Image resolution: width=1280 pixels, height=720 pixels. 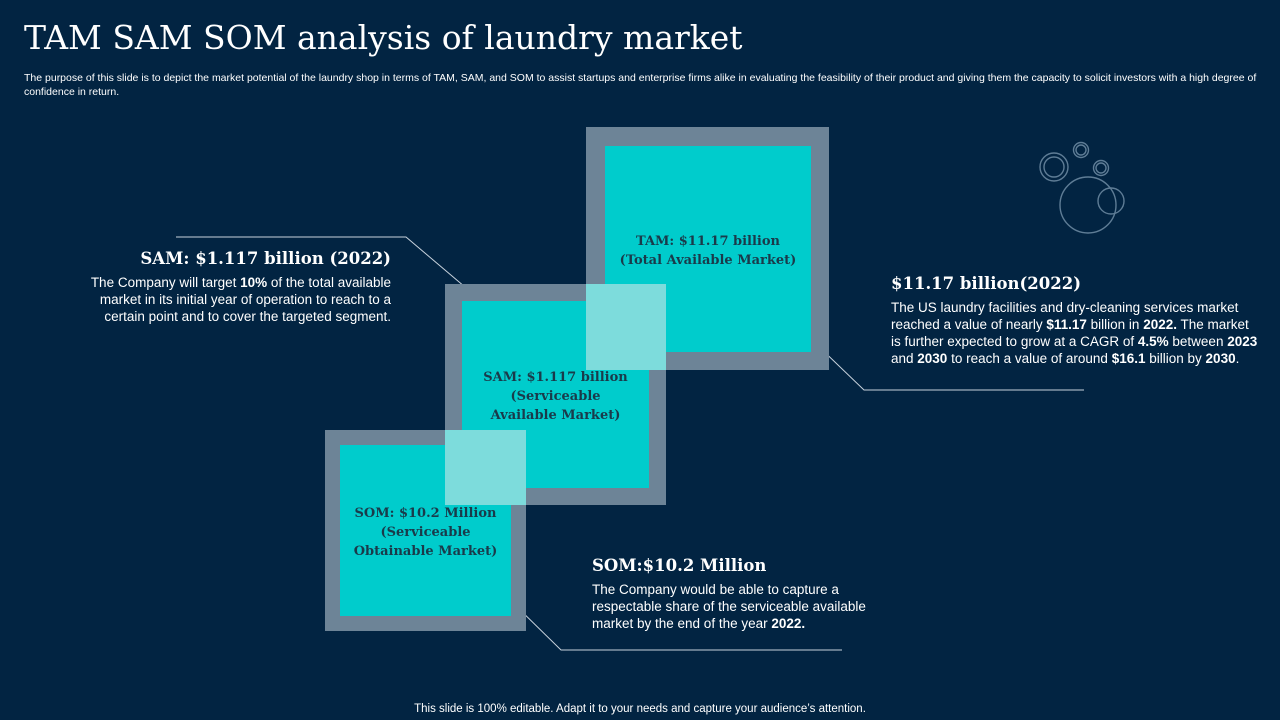 I want to click on som-tile-line-2: (Serviceable, so click(x=425, y=532).